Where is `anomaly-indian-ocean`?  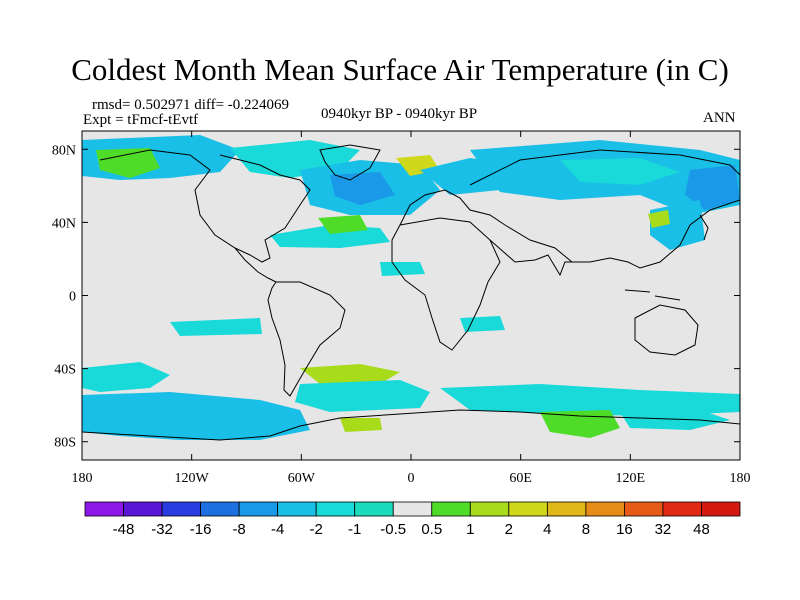
anomaly-indian-ocean is located at coordinates (482, 324).